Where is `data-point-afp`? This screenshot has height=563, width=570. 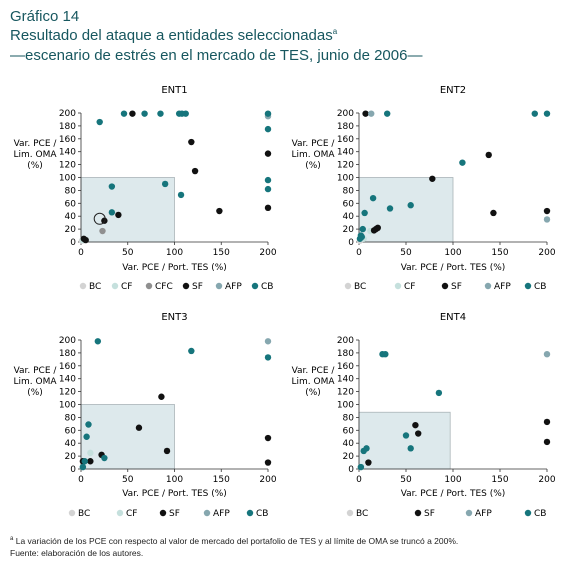 data-point-afp is located at coordinates (547, 219).